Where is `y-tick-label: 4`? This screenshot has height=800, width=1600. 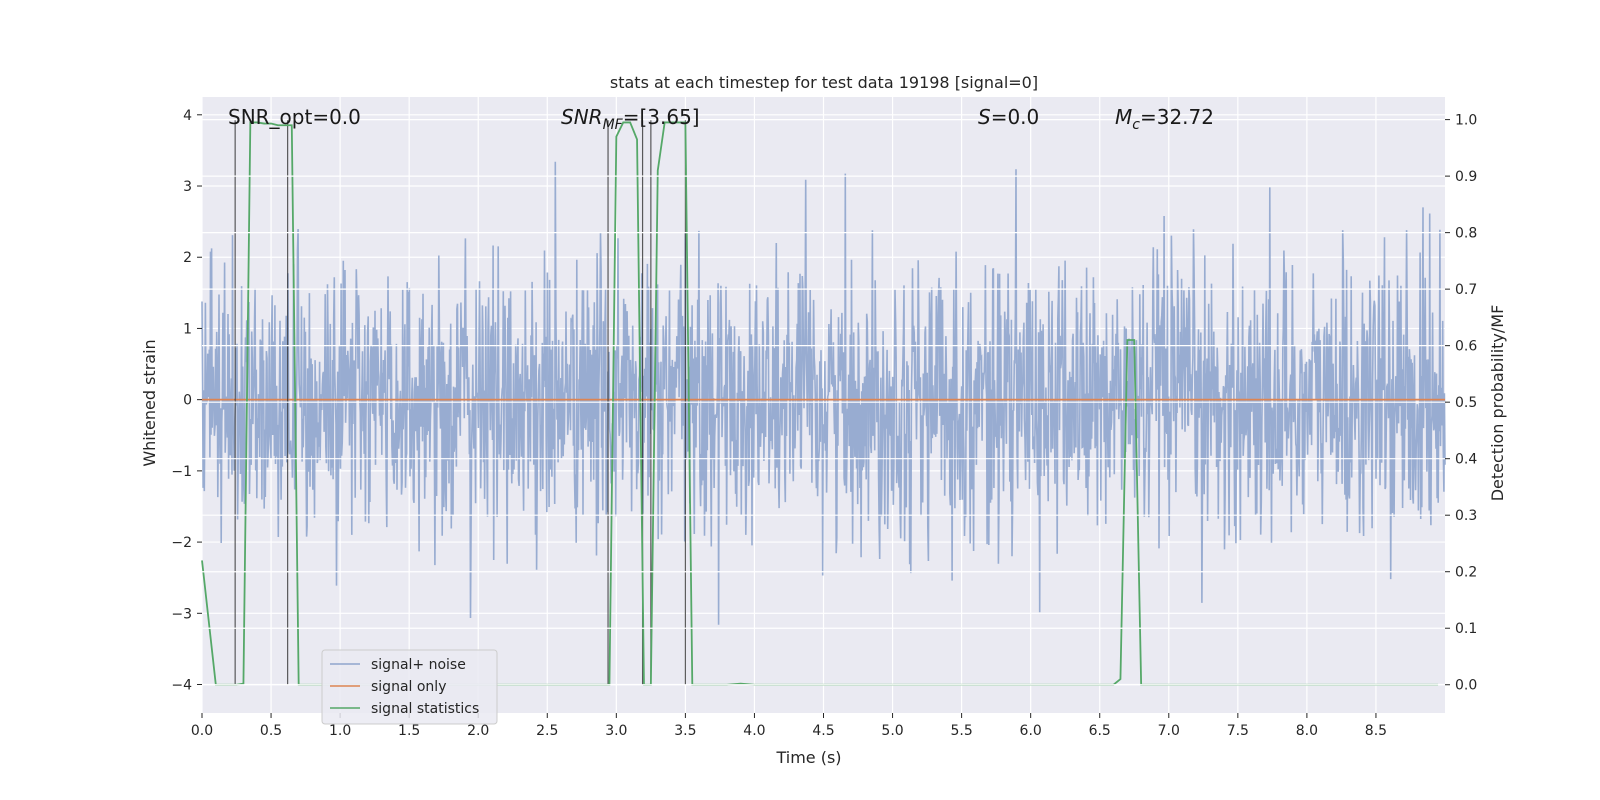
y-tick-label: 4 is located at coordinates (187, 116).